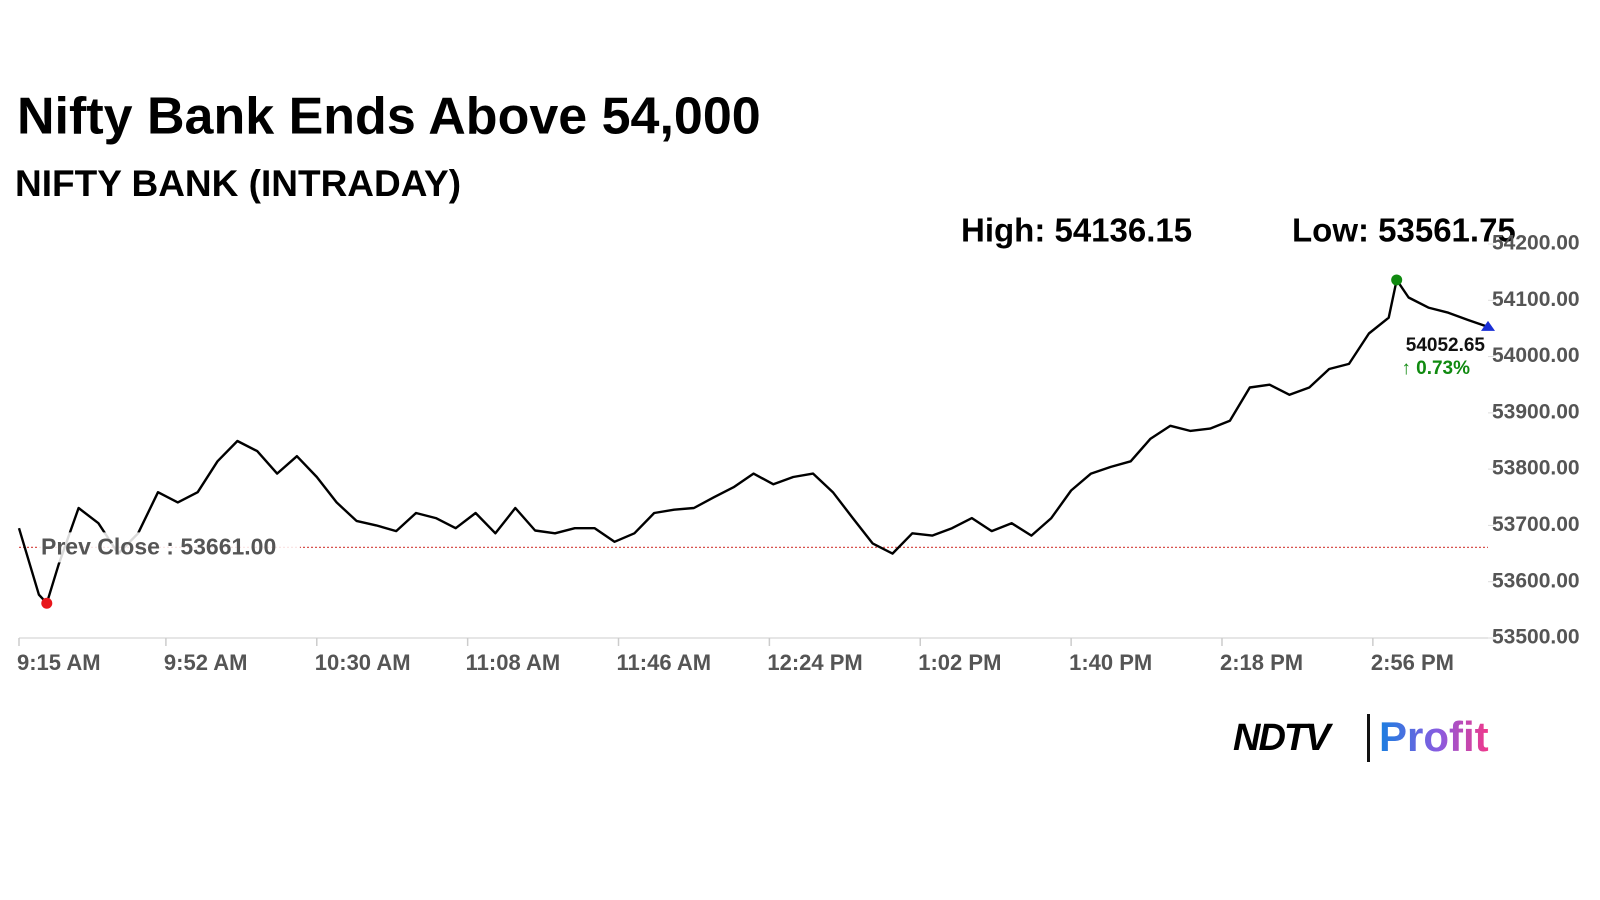 This screenshot has height=900, width=1600. What do you see at coordinates (1536, 468) in the screenshot?
I see `y-tick-label: 53800.00` at bounding box center [1536, 468].